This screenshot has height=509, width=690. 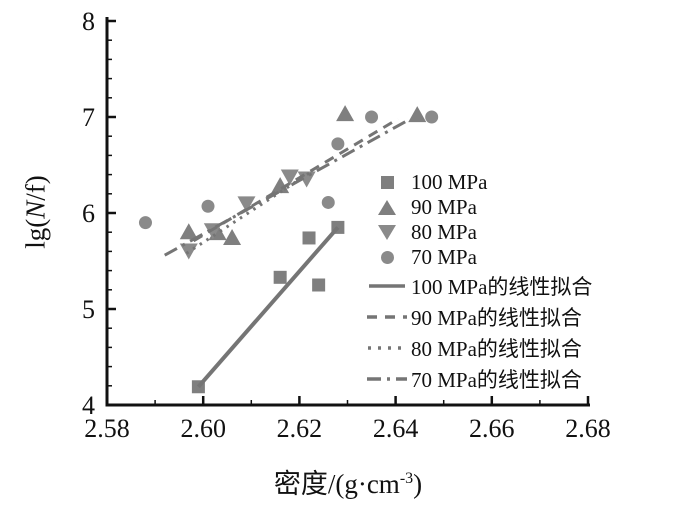 I want to click on triangle-up-marker-icon, so click(x=387, y=207).